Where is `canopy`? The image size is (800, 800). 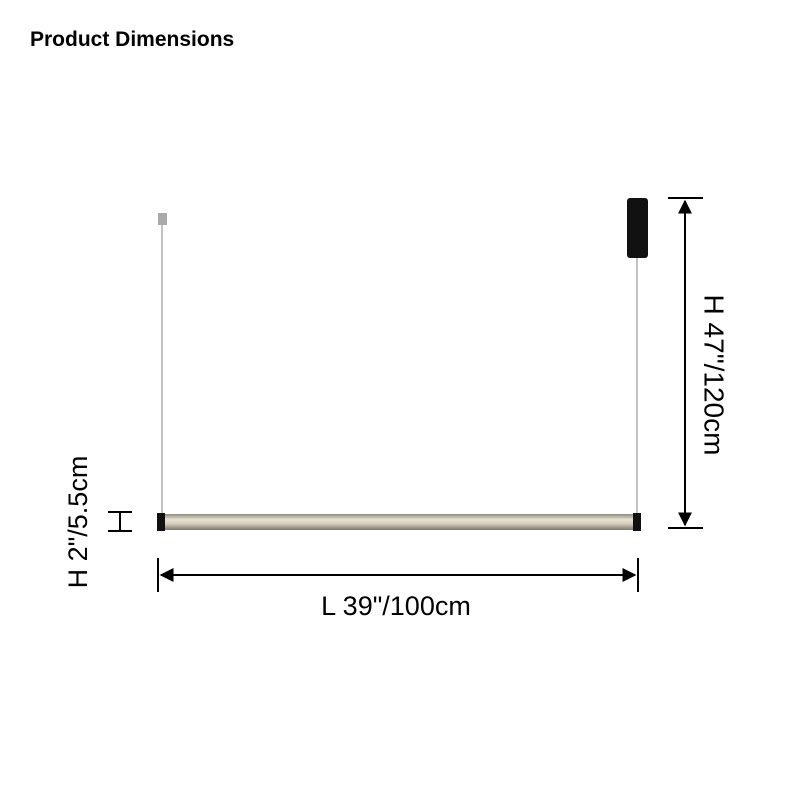 canopy is located at coordinates (637, 228).